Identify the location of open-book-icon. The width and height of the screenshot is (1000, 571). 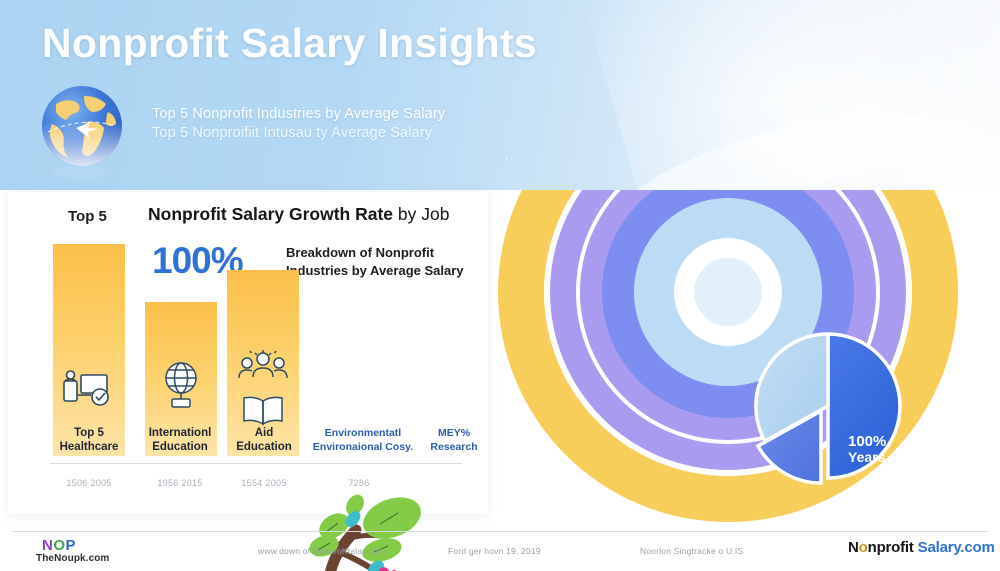
(263, 413).